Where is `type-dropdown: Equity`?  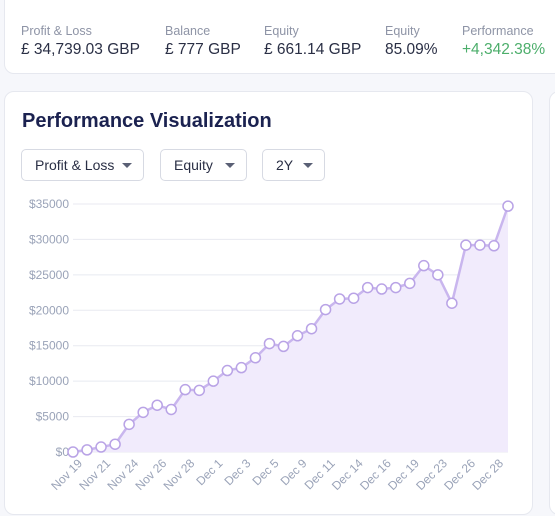
type-dropdown: Equity is located at coordinates (203, 165).